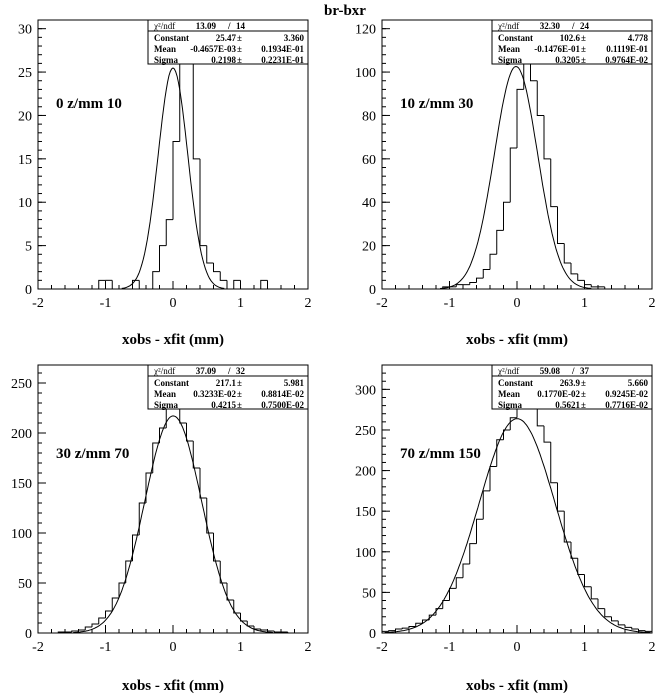 The height and width of the screenshot is (694, 658). Describe the element at coordinates (206, 371) in the screenshot. I see `chi2-value: 37.09` at that location.